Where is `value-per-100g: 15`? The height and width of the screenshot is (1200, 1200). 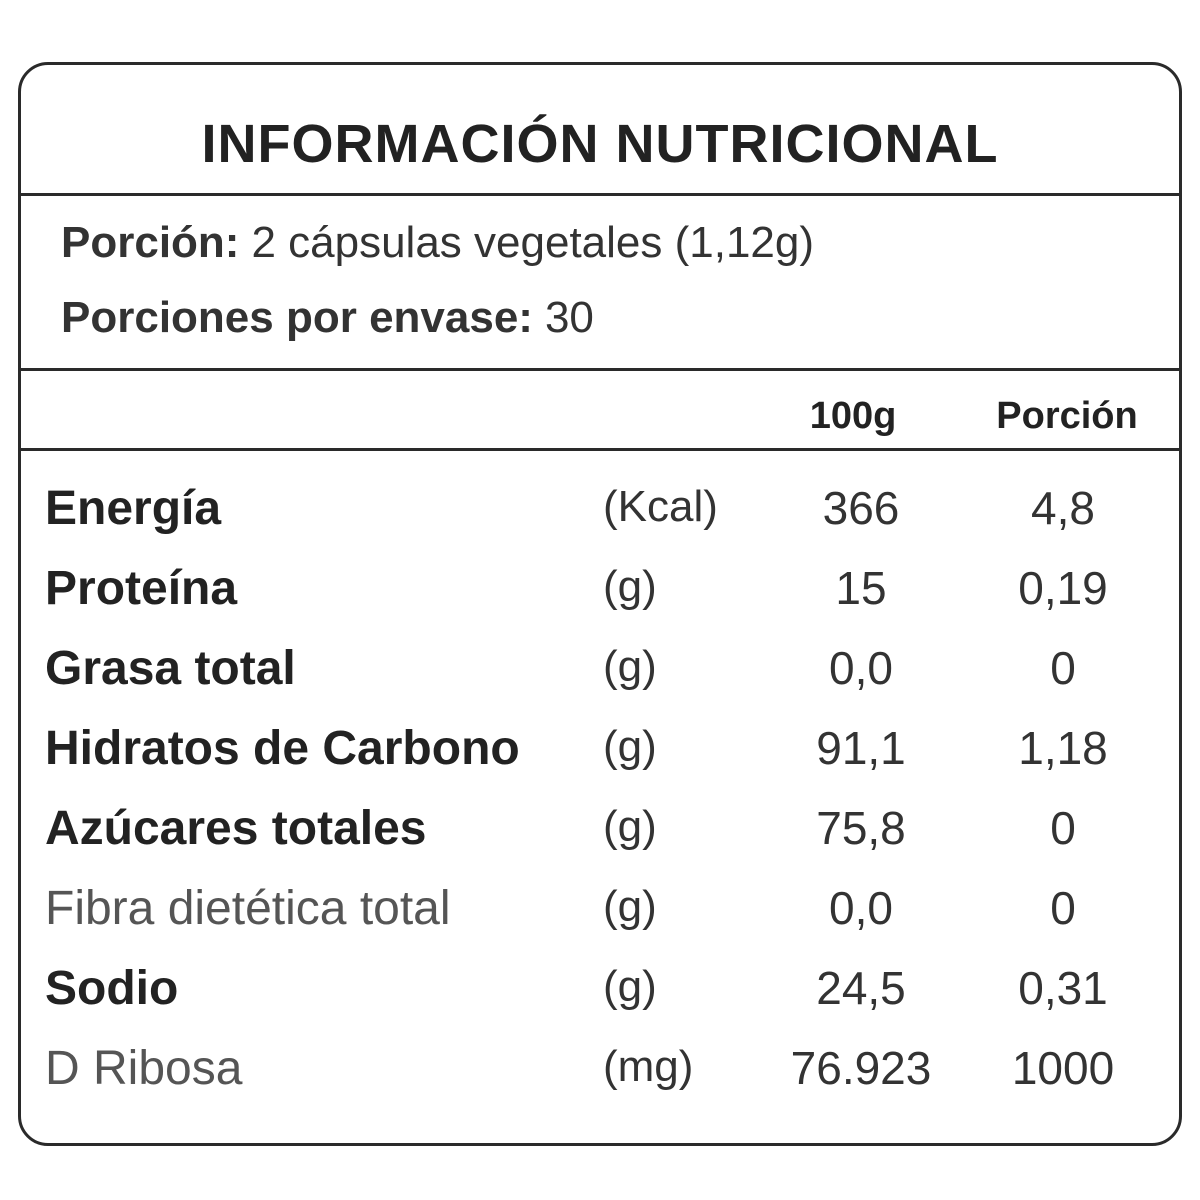
value-per-100g: 15 is located at coordinates (861, 588).